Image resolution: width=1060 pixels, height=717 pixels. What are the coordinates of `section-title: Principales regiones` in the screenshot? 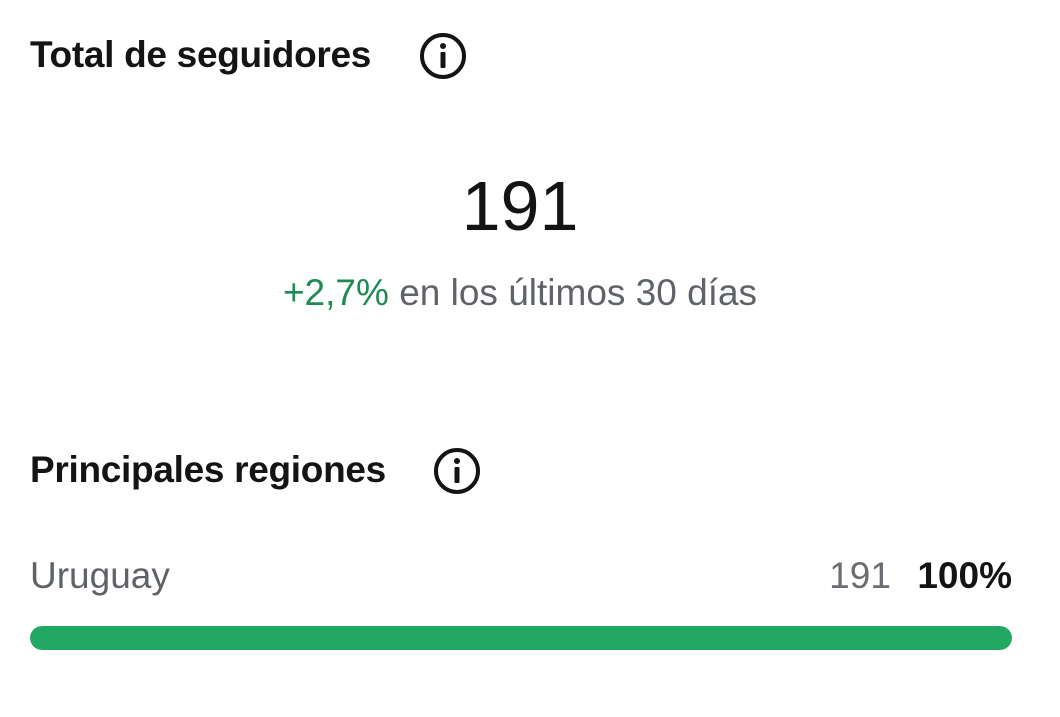 It's located at (208, 469).